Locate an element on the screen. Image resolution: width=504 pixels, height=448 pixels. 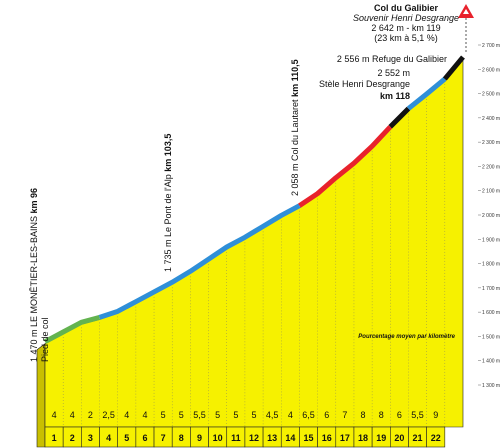
km-label: 13 is located at coordinates (272, 438).